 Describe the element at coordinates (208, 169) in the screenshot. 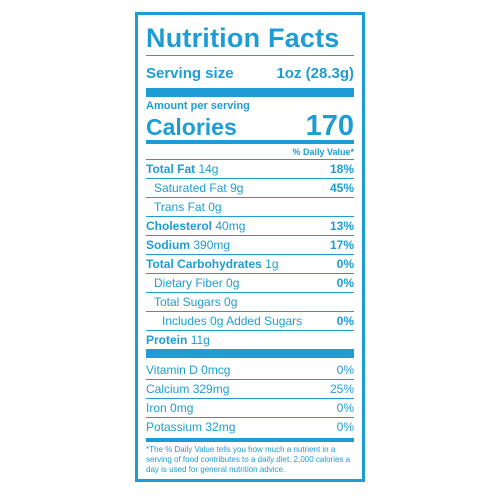

I see `nutrient-amount: 14g` at that location.